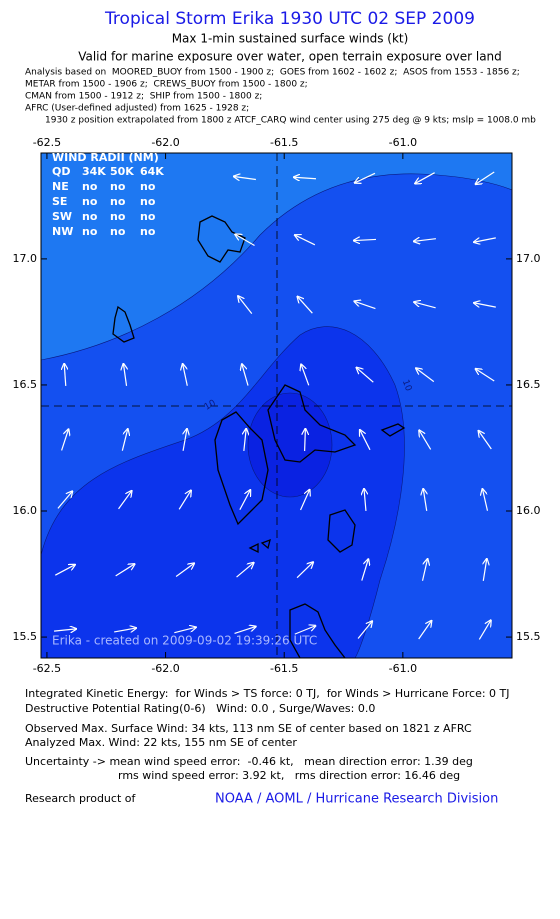  I want to click on wind-radii-header: 50K, so click(122, 171).